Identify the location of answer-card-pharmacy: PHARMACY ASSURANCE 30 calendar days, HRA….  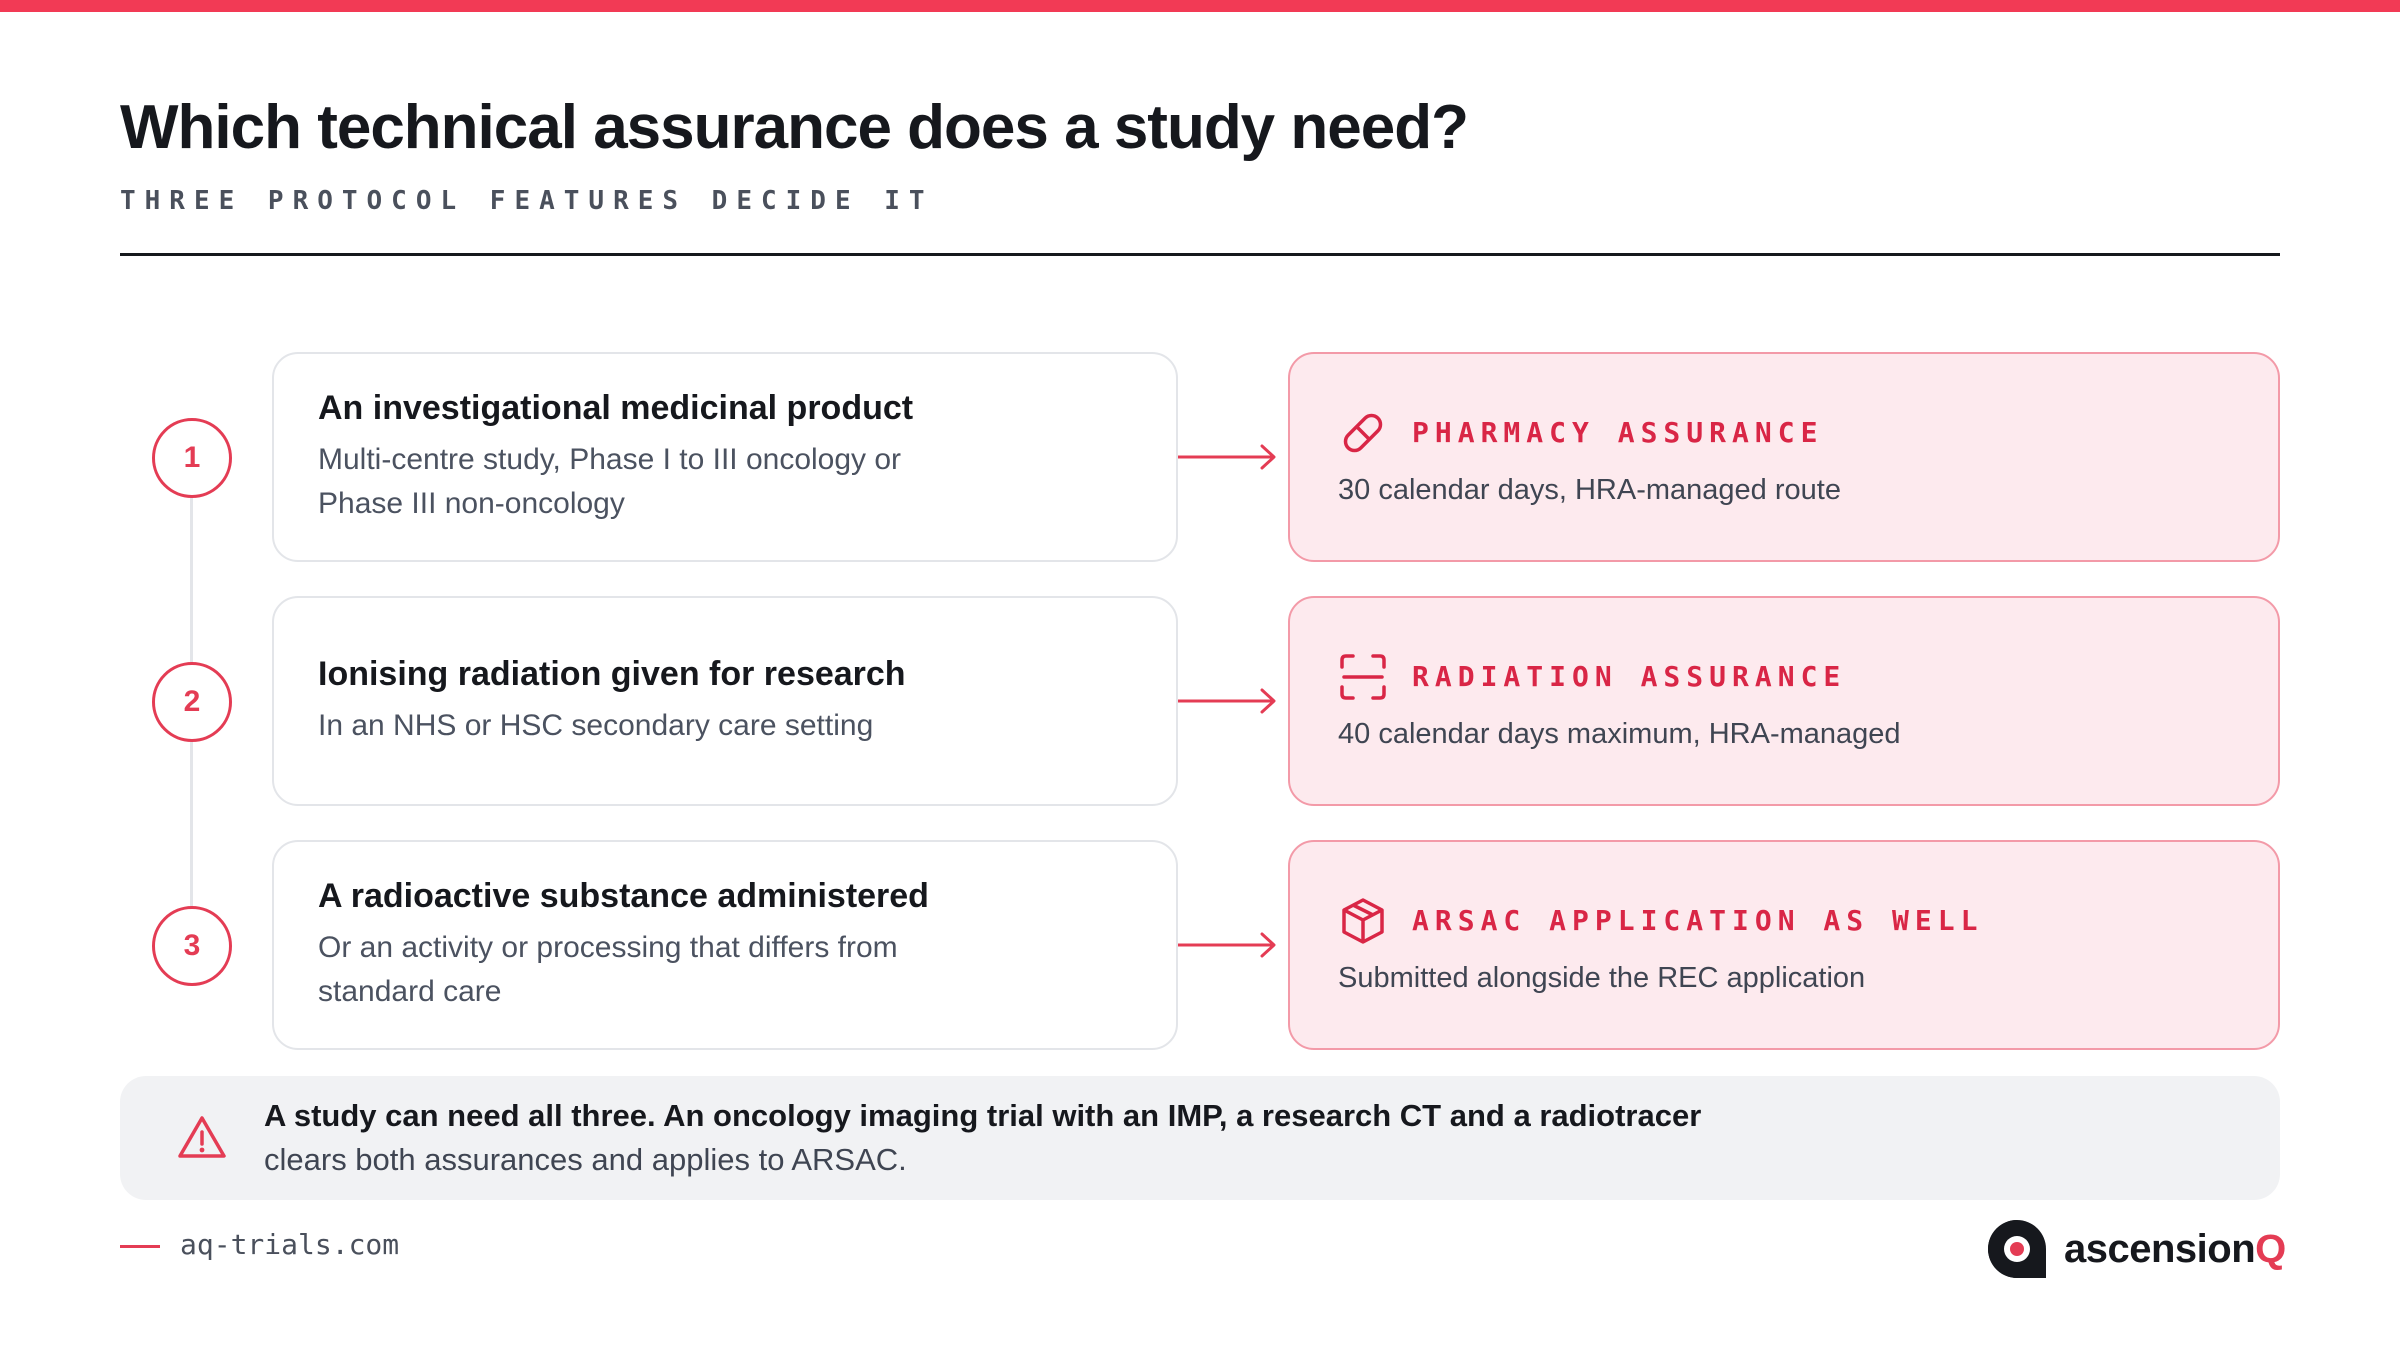
(1784, 457).